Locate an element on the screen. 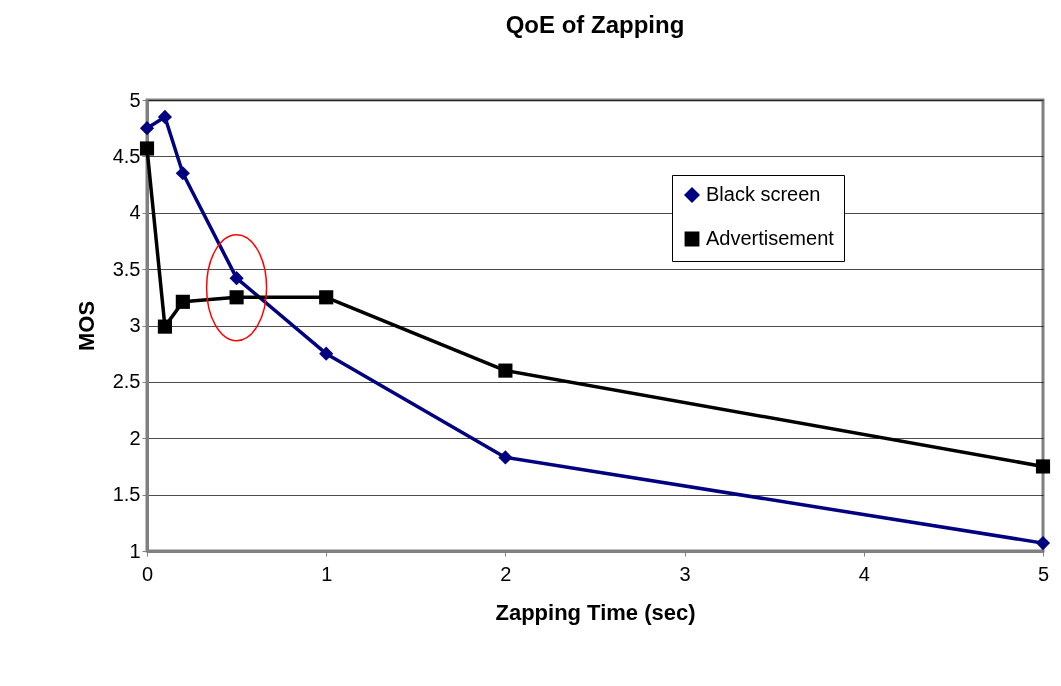 The height and width of the screenshot is (686, 1061). chart-title: QoE of Zapping is located at coordinates (595, 24).